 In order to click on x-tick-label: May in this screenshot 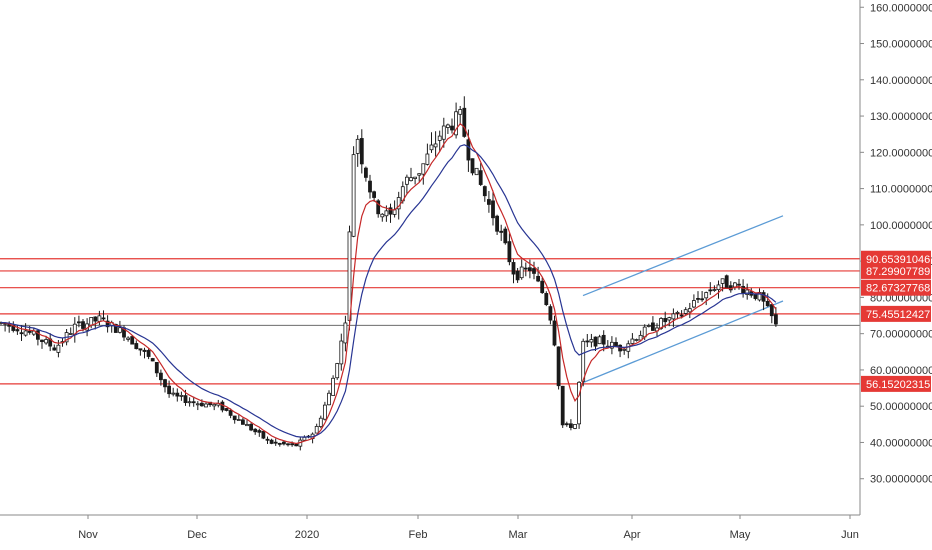, I will do `click(740, 535)`.